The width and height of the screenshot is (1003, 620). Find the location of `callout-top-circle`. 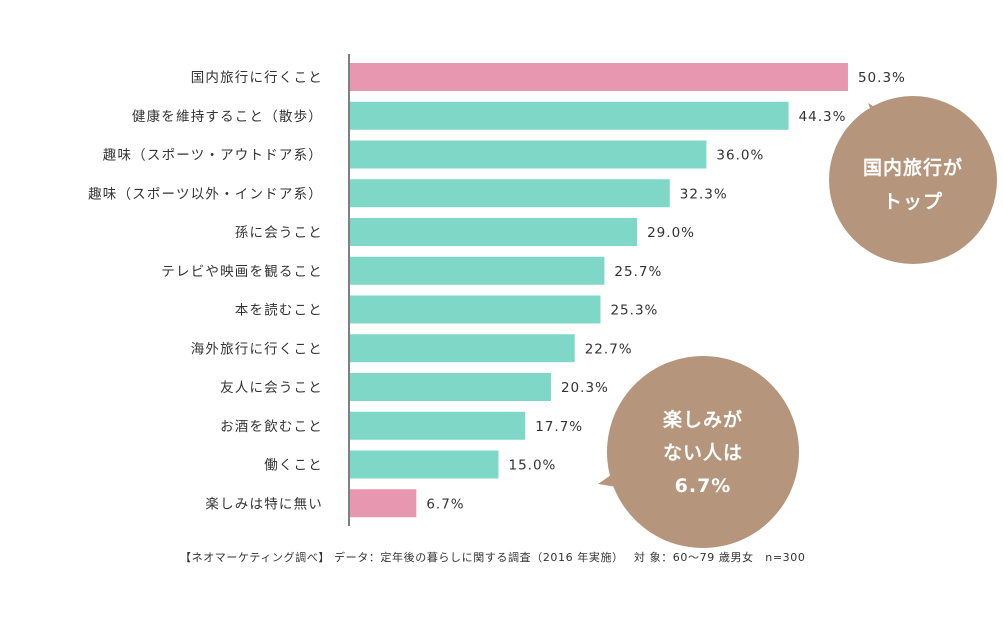

callout-top-circle is located at coordinates (913, 180).